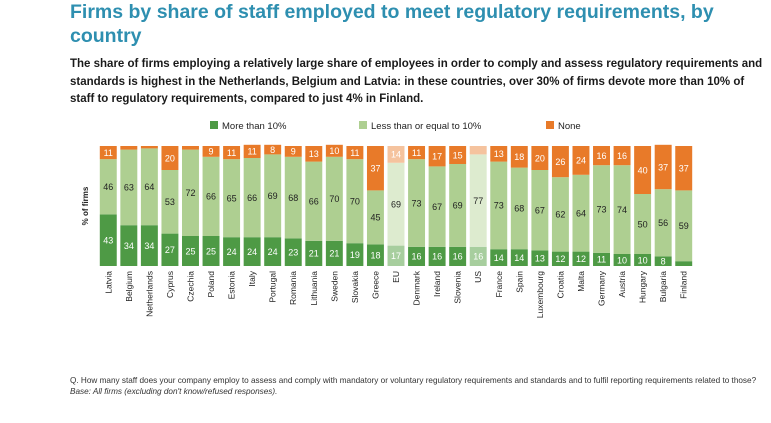 Image resolution: width=771 pixels, height=423 pixels. I want to click on bar-less-netherlands, so click(149, 187).